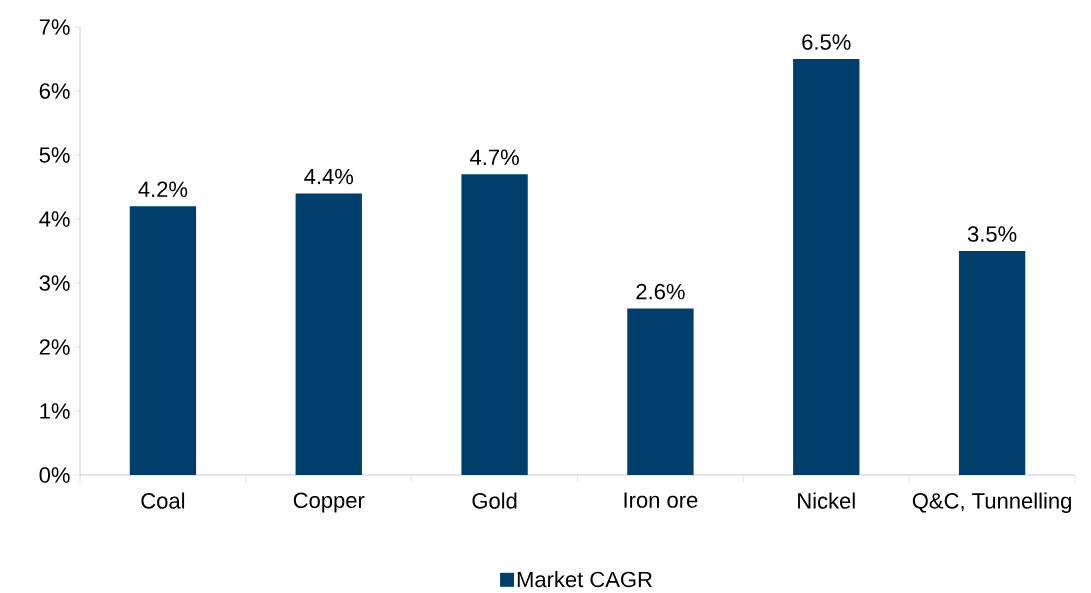  Describe the element at coordinates (660, 291) in the screenshot. I see `text: 2.6%` at that location.